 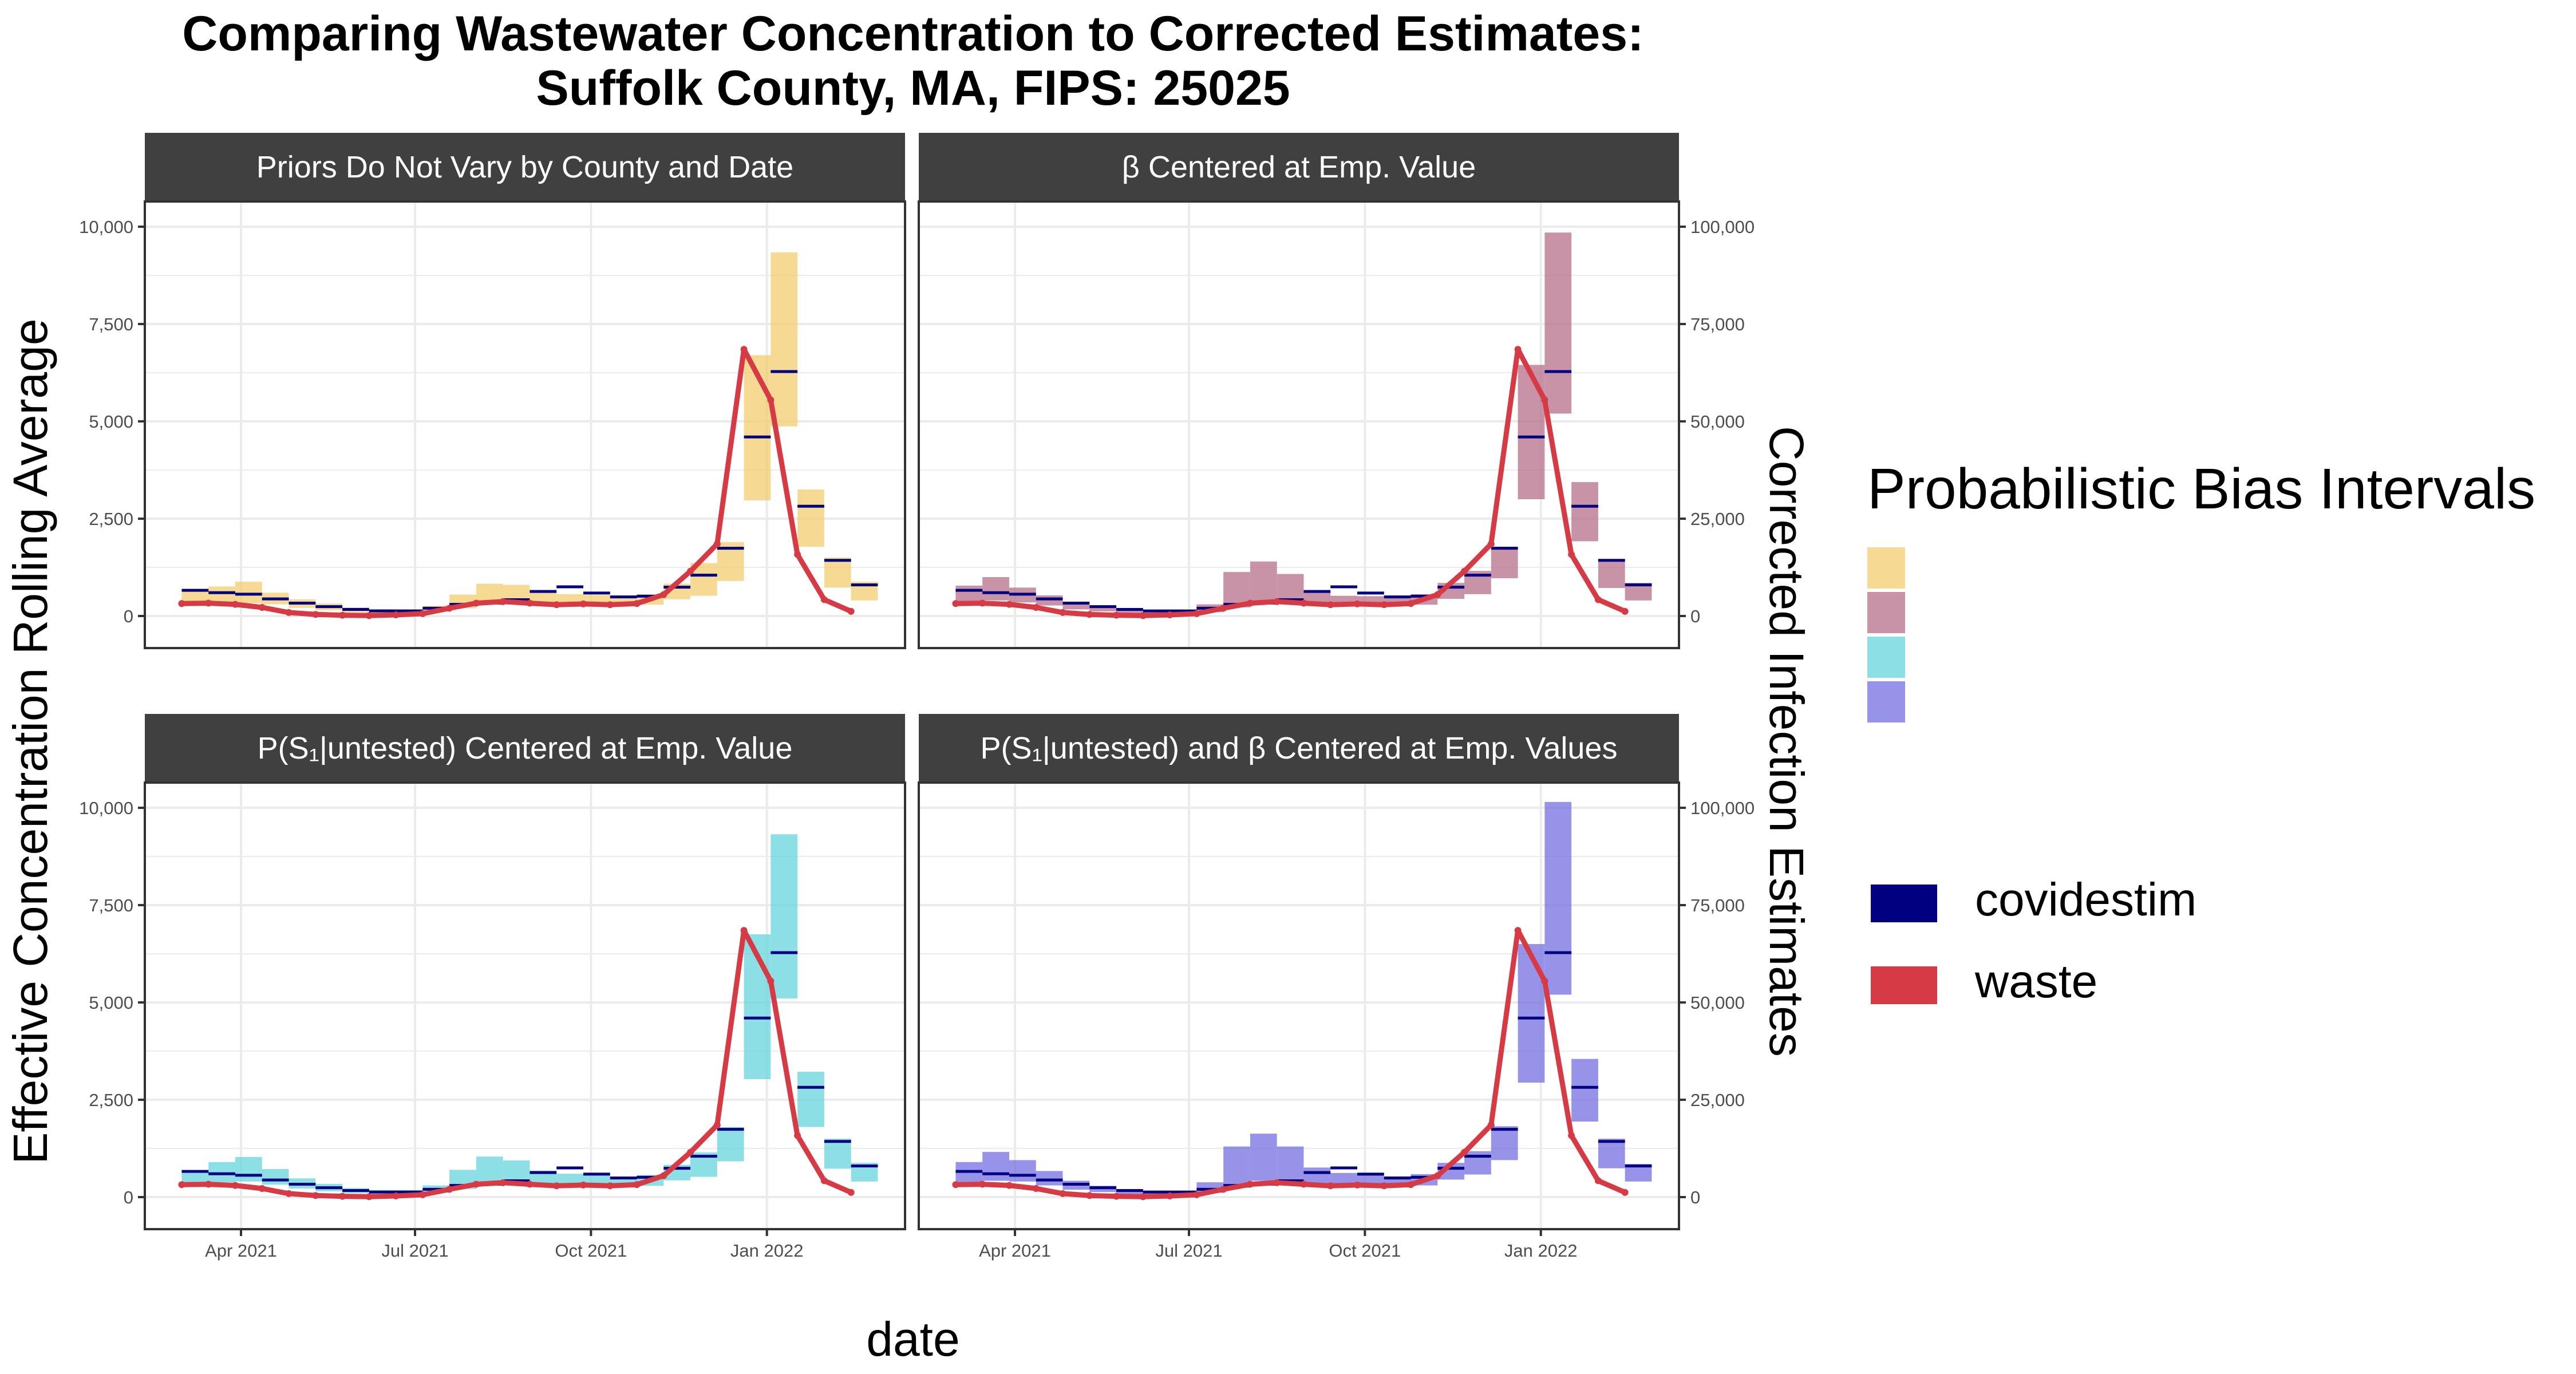 I want to click on x-tick-label: Oct 2021, so click(x=1365, y=1251).